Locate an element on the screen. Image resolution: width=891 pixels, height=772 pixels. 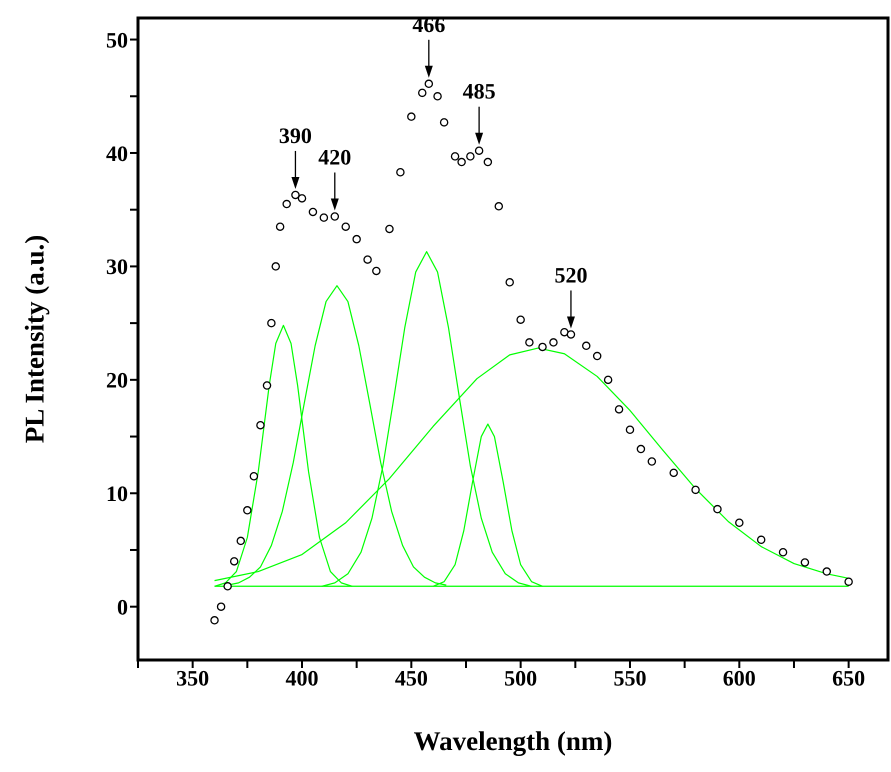
x-tick-label: 400 is located at coordinates (301, 678).